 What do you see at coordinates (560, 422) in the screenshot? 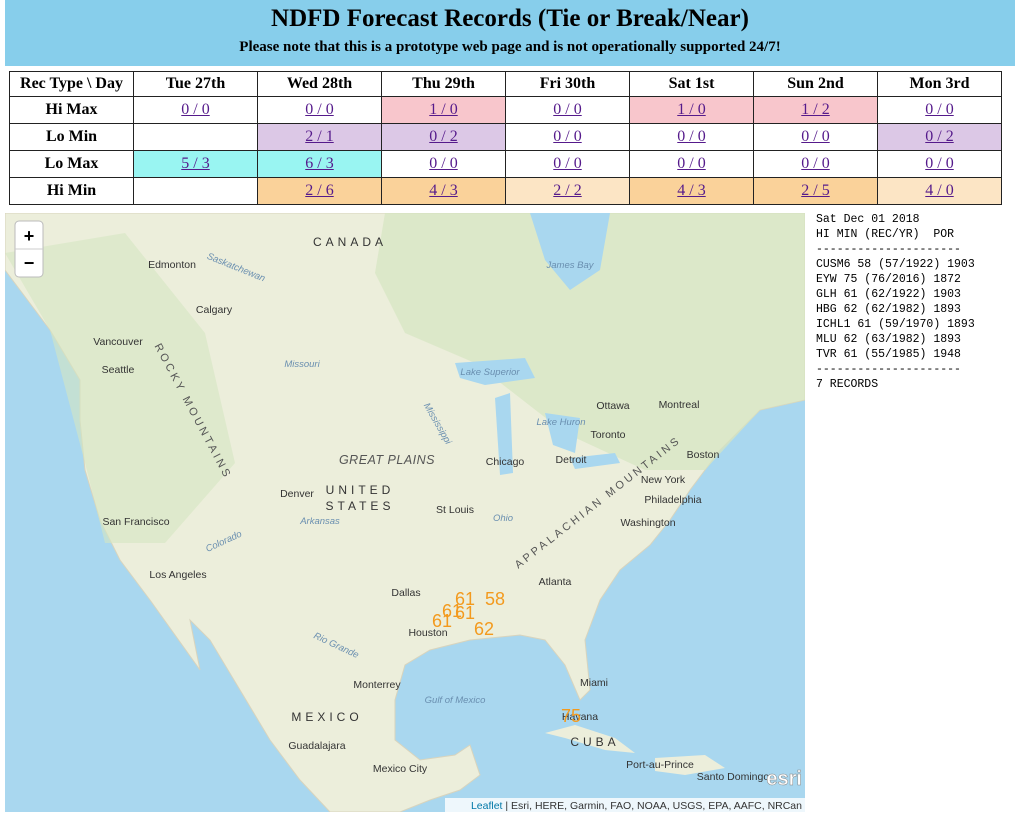
I see `place-label: Lake Huron` at bounding box center [560, 422].